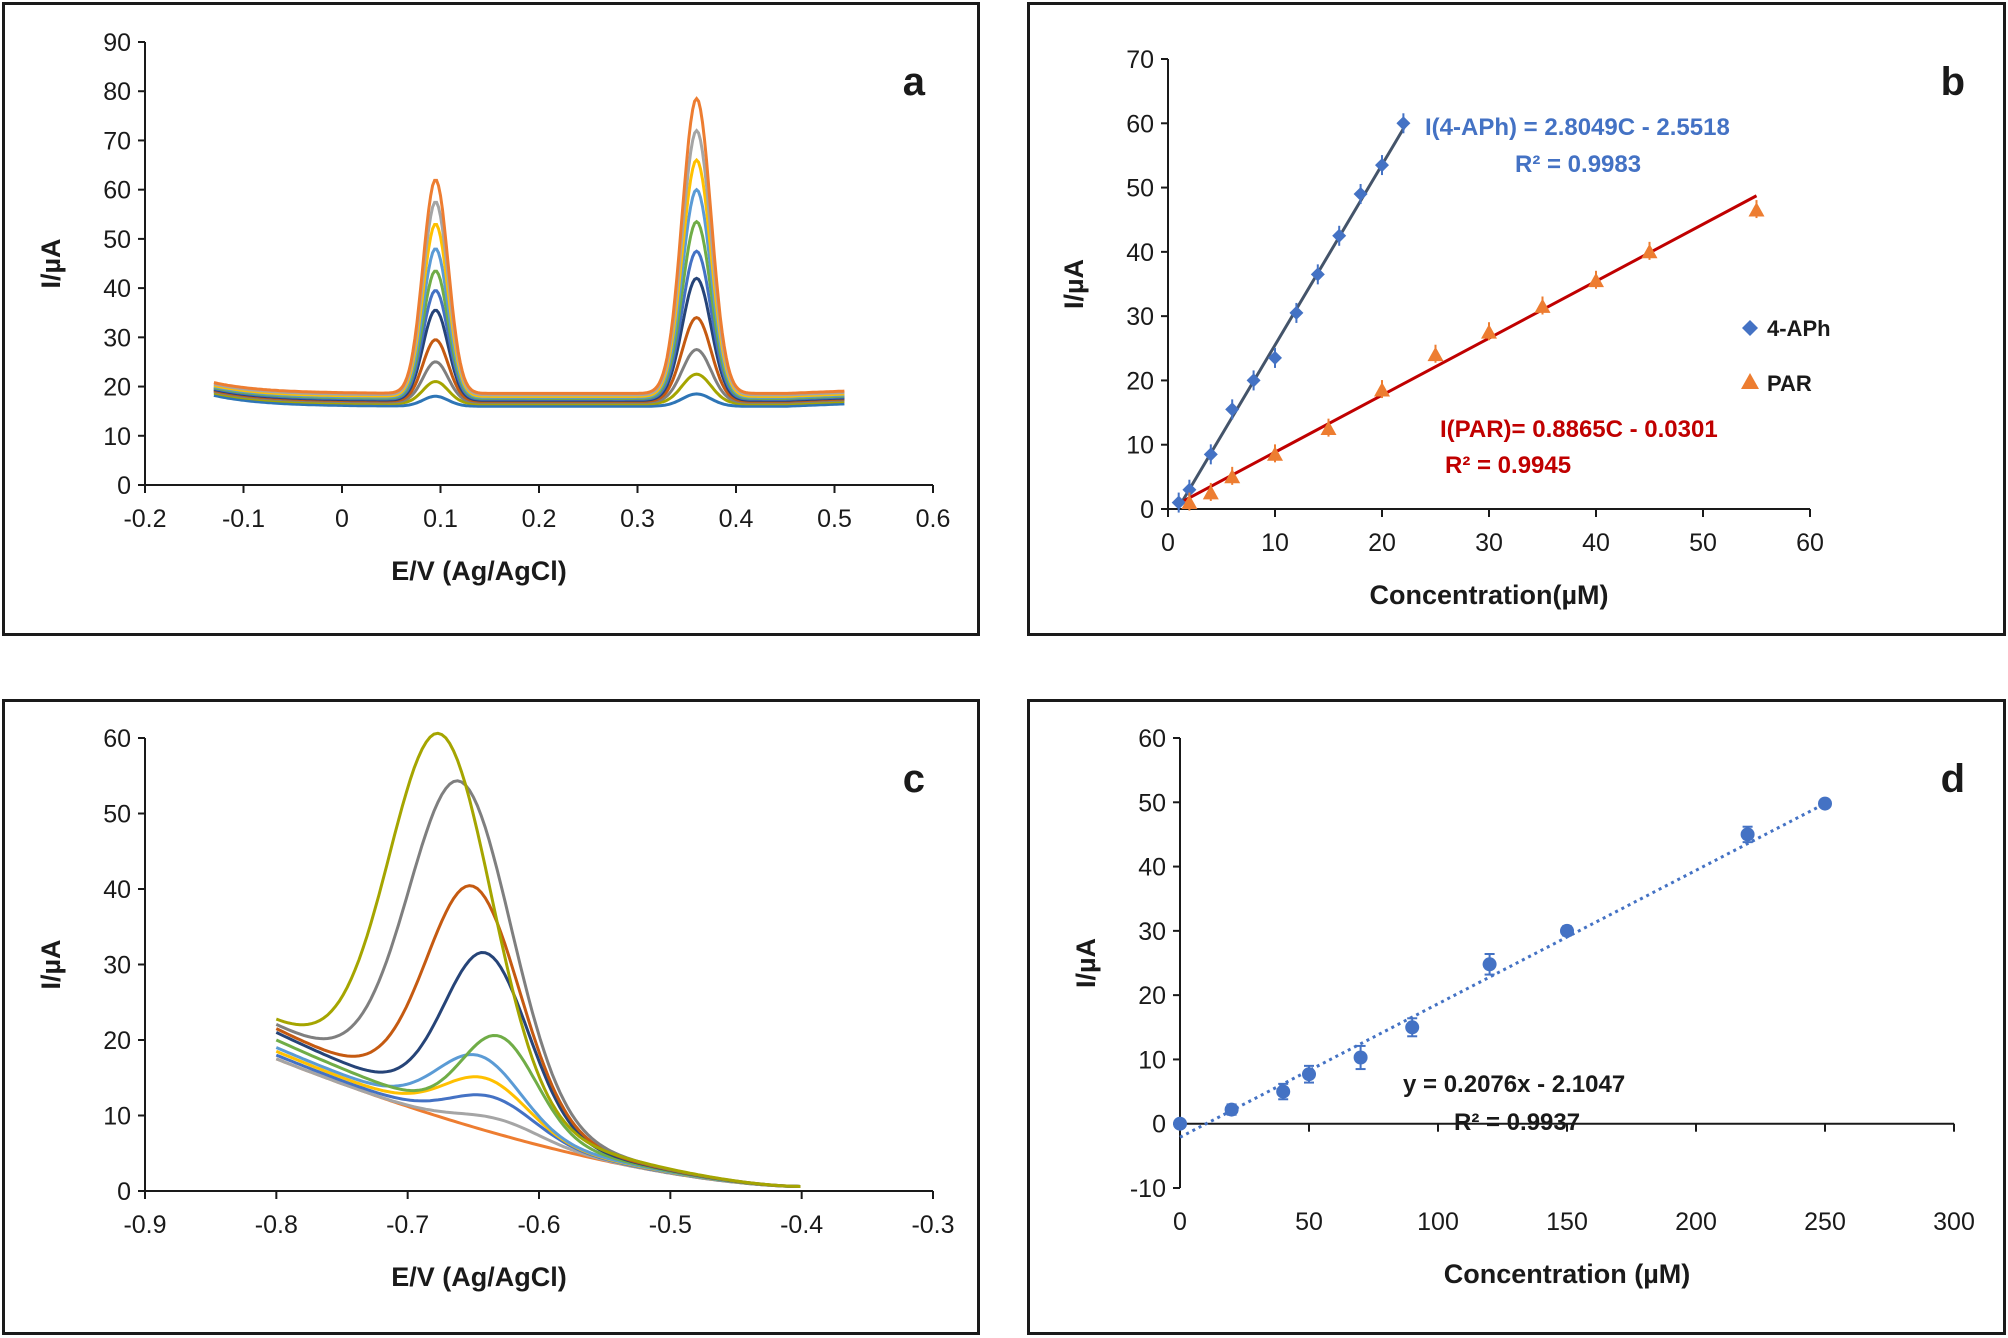 The height and width of the screenshot is (1338, 2008). What do you see at coordinates (1696, 1222) in the screenshot?
I see `x-tick-label: 200` at bounding box center [1696, 1222].